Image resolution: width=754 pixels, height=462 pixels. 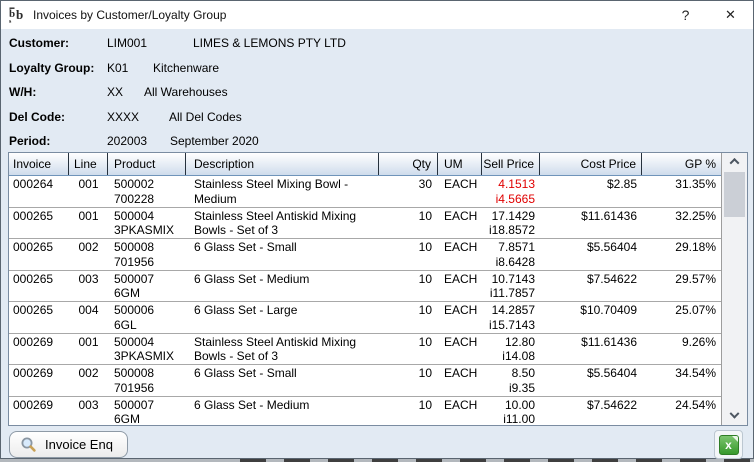 I want to click on cell-sell-price: 17.1429 i18.8572, so click(x=511, y=223).